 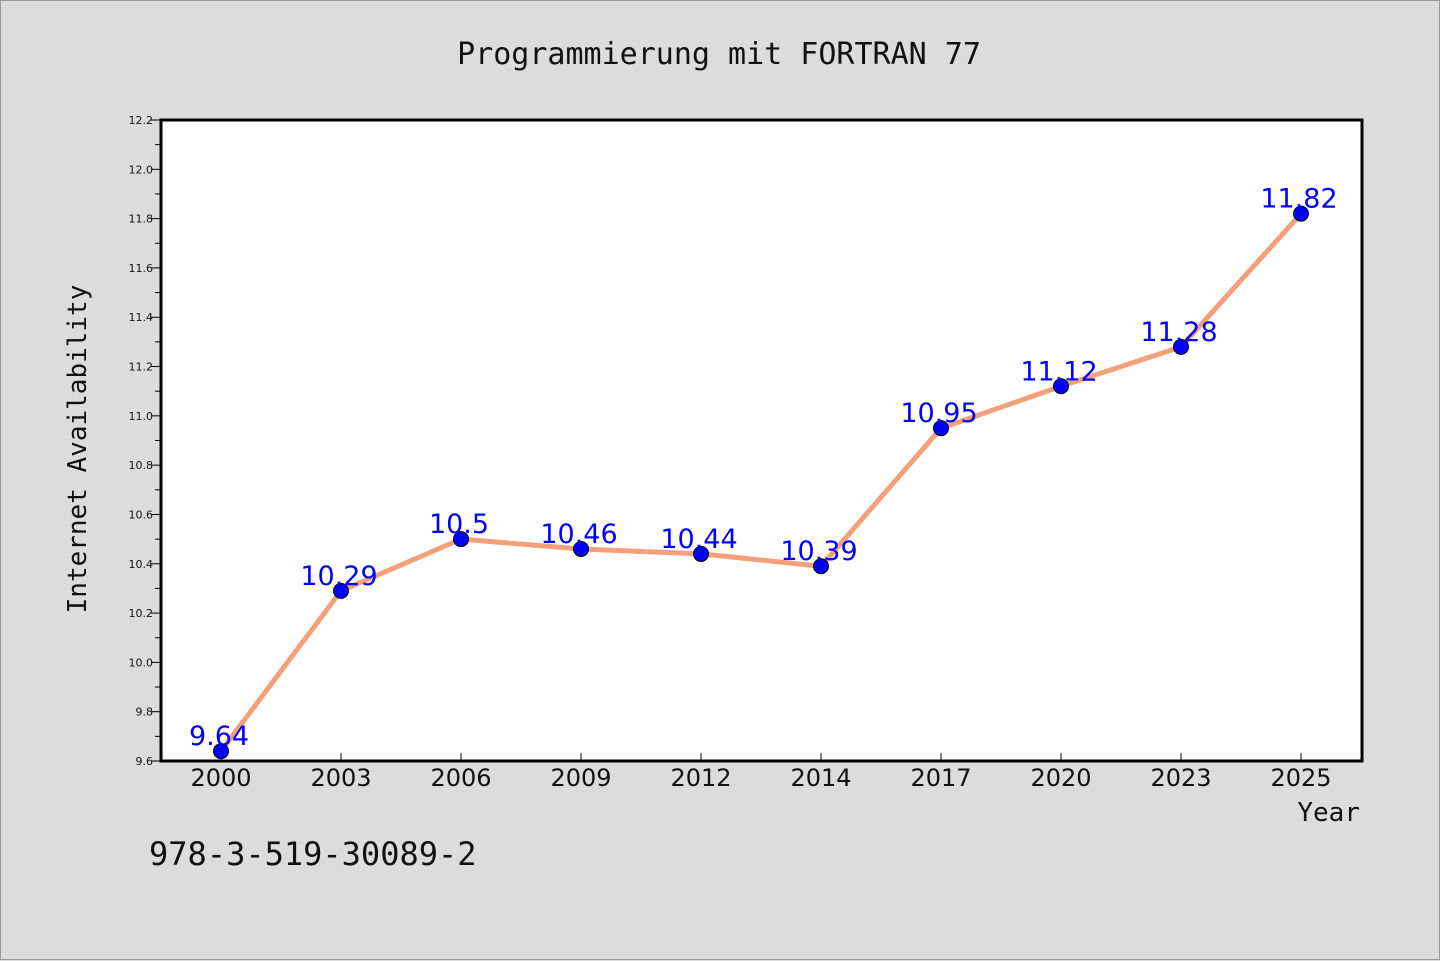 What do you see at coordinates (940, 778) in the screenshot?
I see `x-tick-label: 2017` at bounding box center [940, 778].